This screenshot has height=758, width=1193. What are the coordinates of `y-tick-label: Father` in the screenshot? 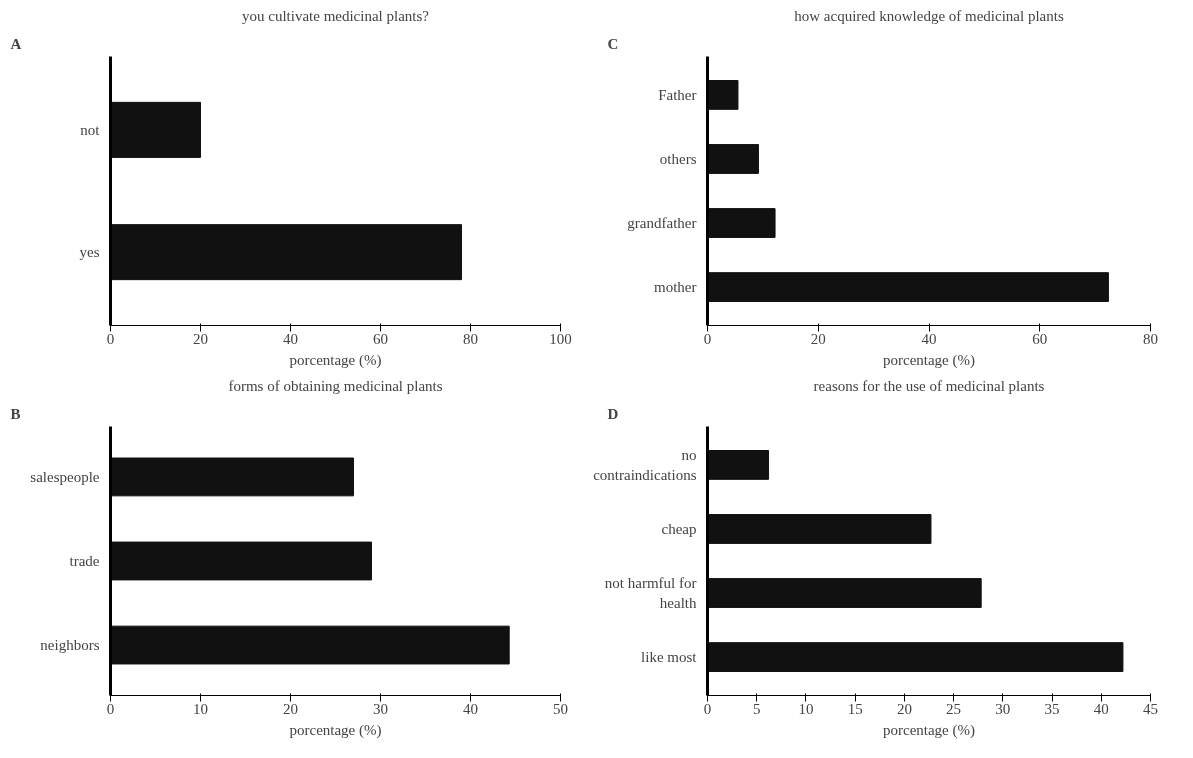 It's located at (677, 94).